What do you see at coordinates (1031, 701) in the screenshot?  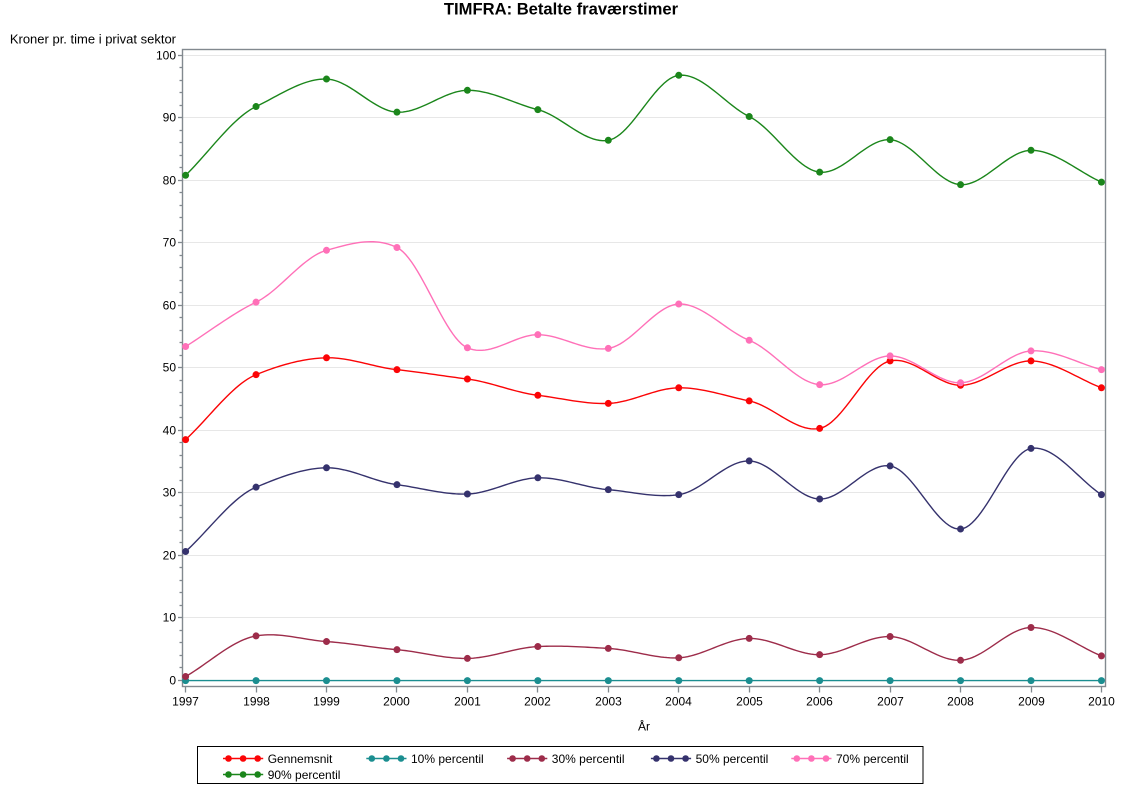 I see `svg-text: 2009` at bounding box center [1031, 701].